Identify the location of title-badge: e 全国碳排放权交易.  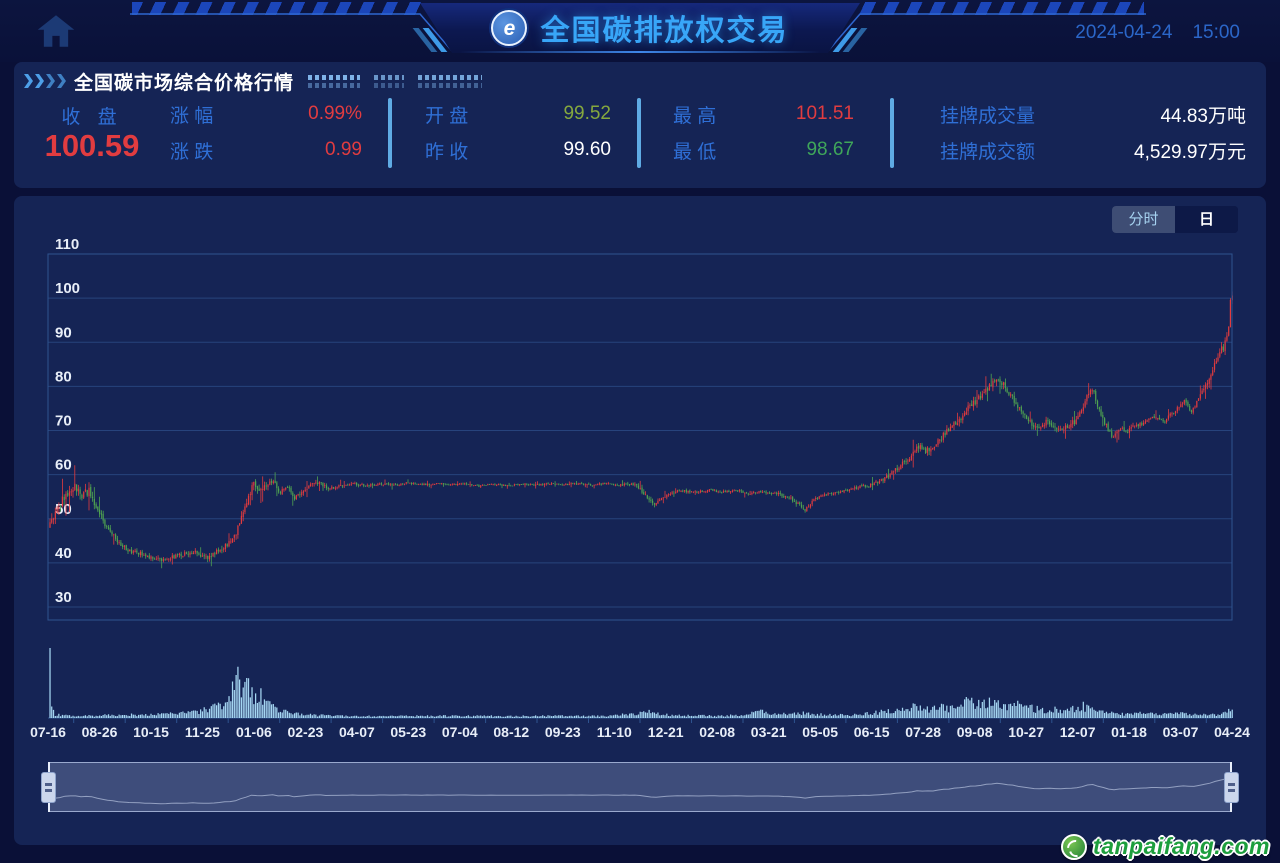
(640, 28).